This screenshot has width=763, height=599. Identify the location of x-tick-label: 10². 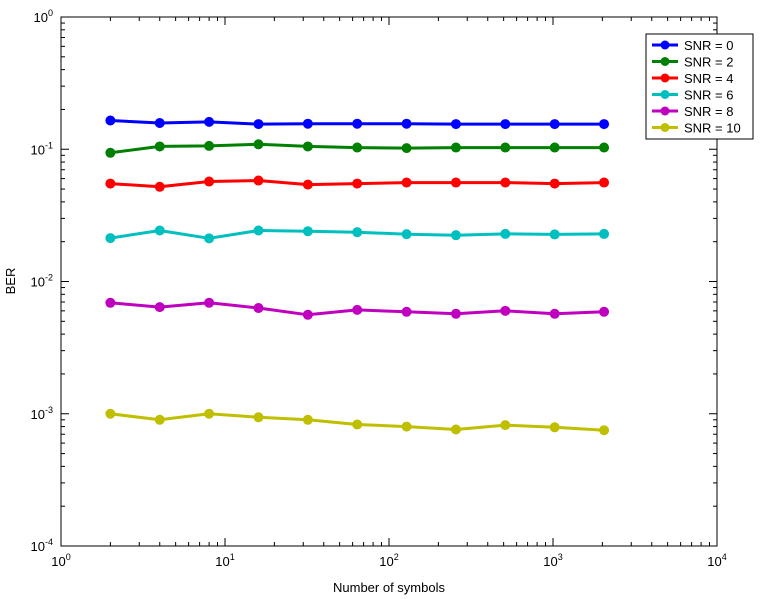
(388, 560).